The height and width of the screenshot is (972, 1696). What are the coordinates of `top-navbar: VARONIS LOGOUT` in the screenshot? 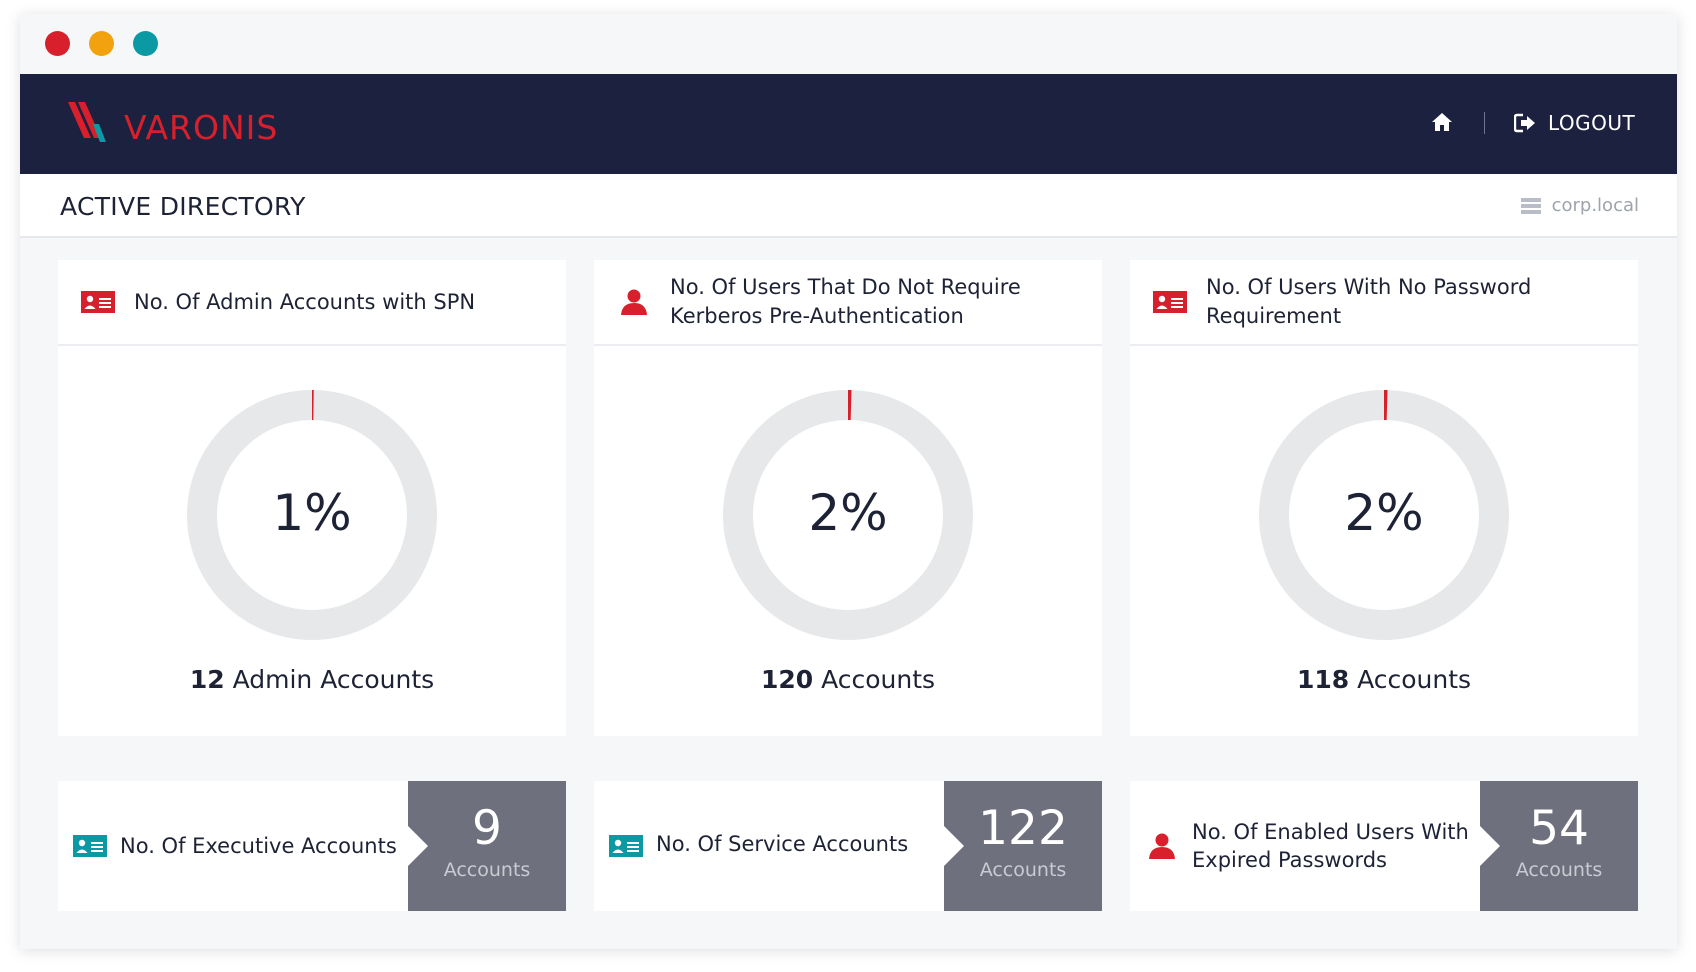 It's located at (848, 124).